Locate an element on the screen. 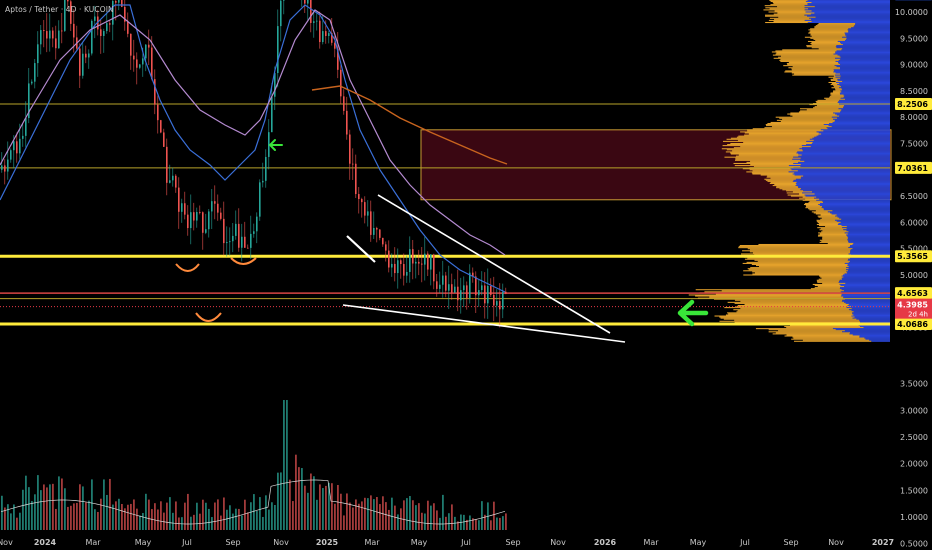  price-badge-label: 4.6563 is located at coordinates (912, 293).